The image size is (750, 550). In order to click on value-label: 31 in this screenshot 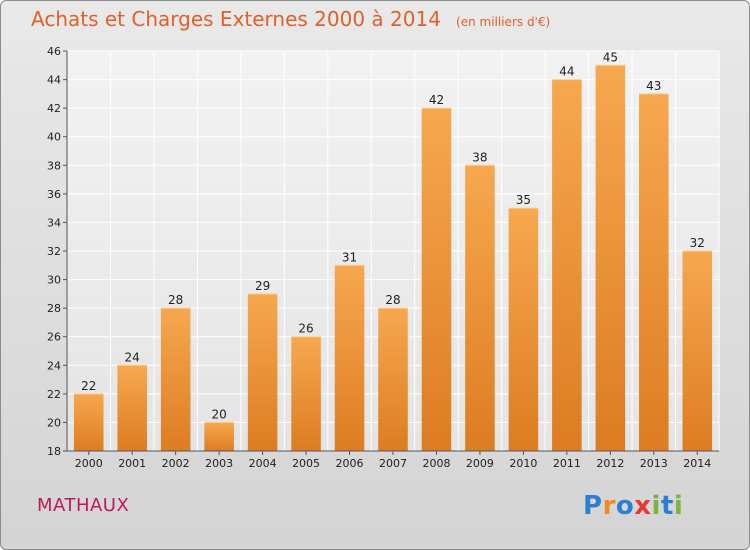, I will do `click(349, 257)`.